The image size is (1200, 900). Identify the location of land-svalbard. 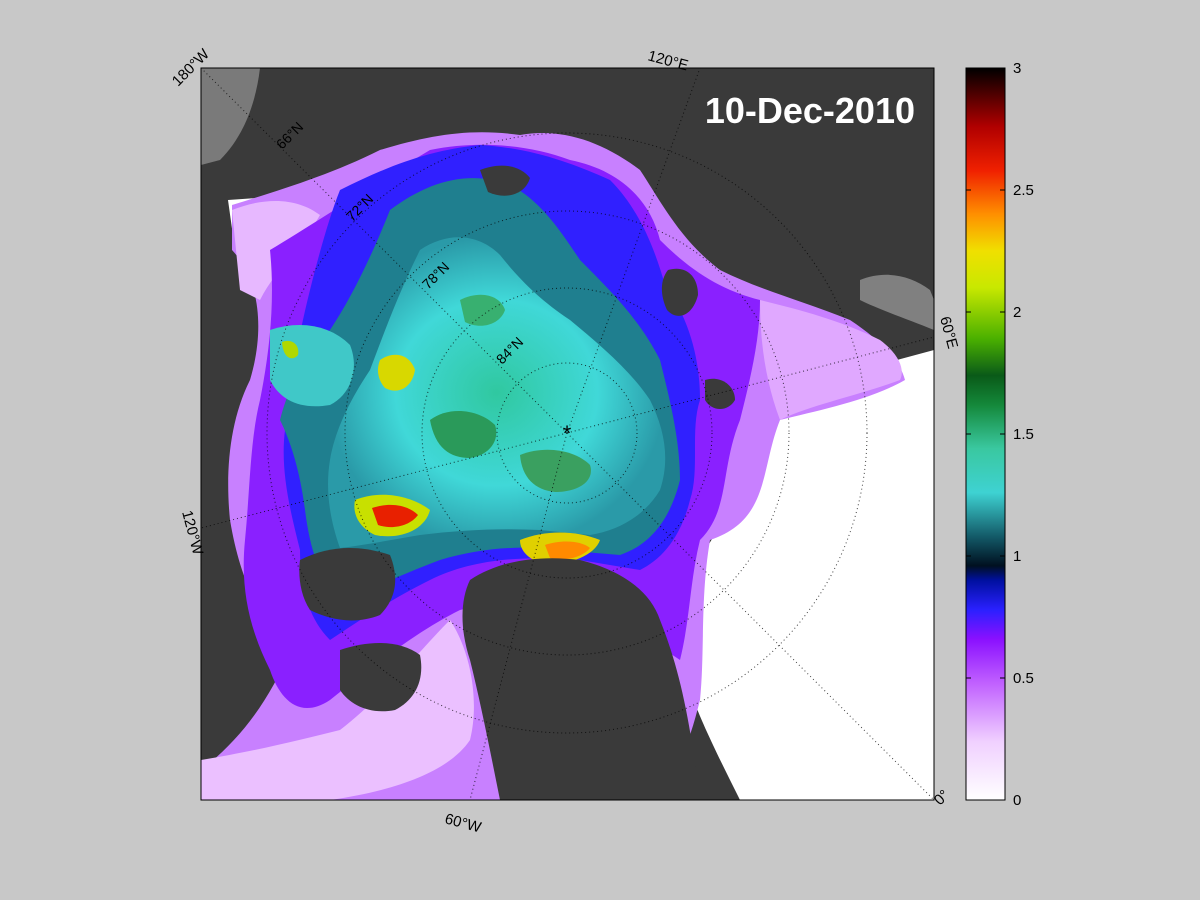
(679, 292).